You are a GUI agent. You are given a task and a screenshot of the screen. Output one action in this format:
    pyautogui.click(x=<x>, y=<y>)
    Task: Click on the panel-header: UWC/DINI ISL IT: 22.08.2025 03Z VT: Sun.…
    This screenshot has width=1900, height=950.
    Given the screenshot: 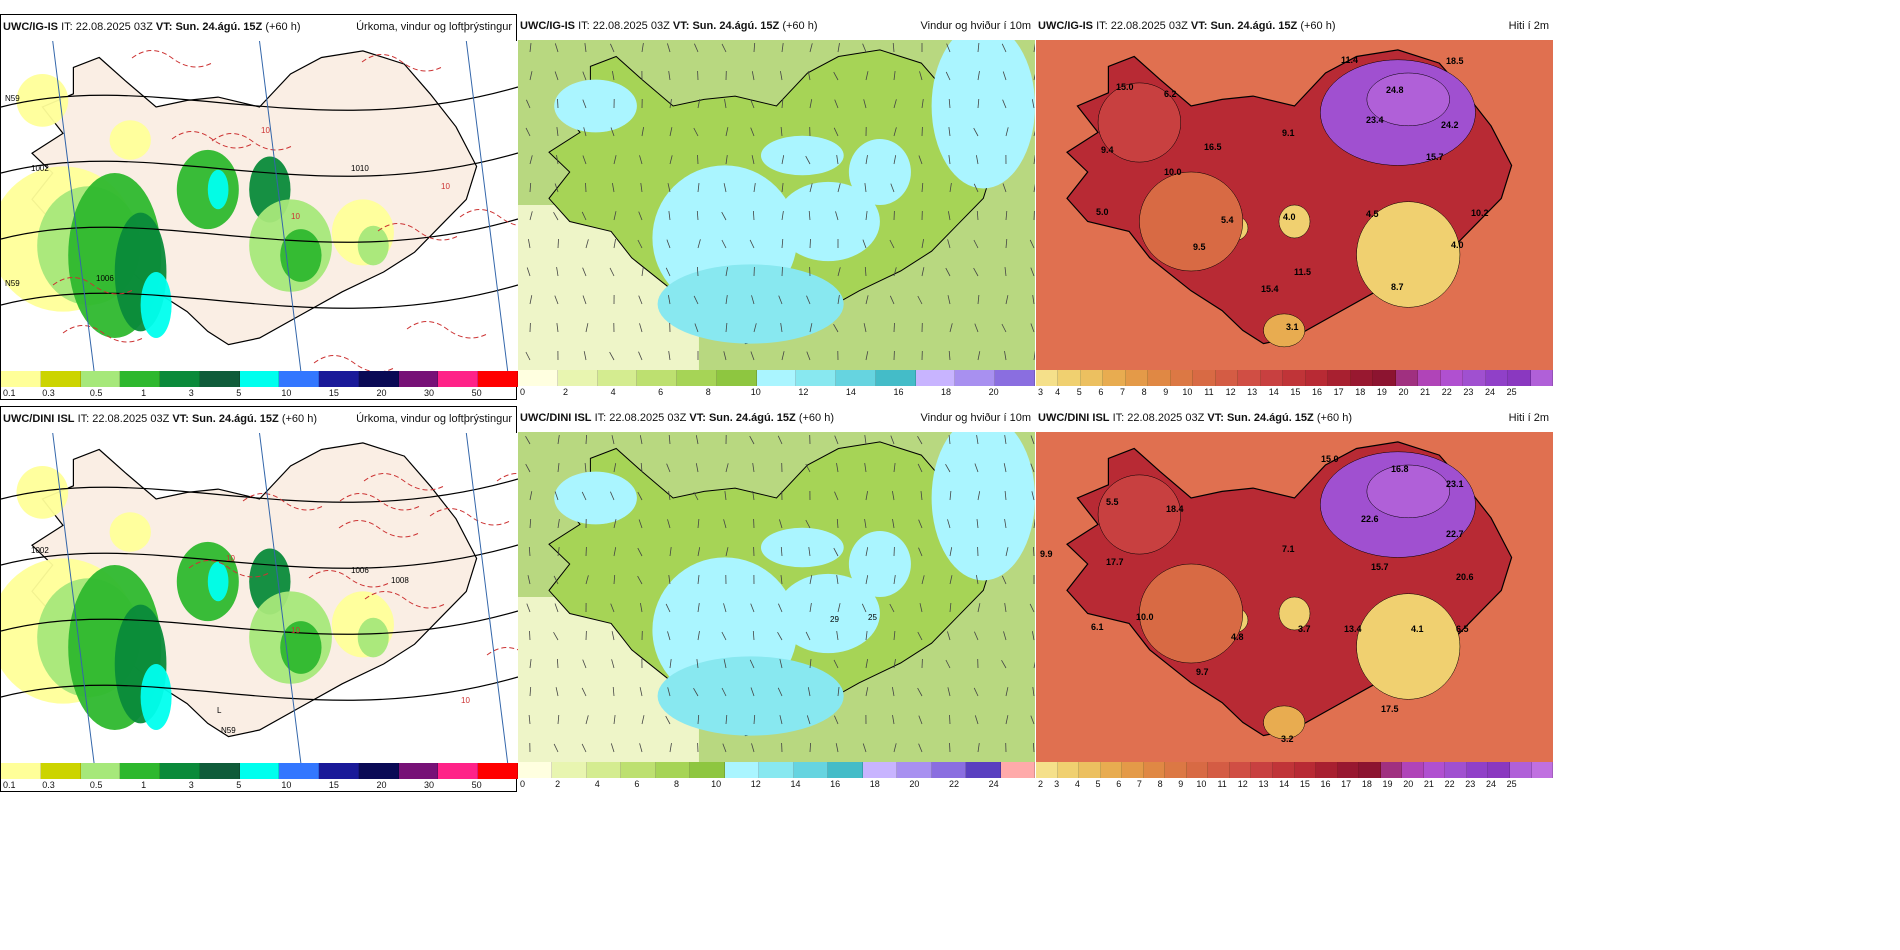 What is the action you would take?
    pyautogui.click(x=258, y=420)
    